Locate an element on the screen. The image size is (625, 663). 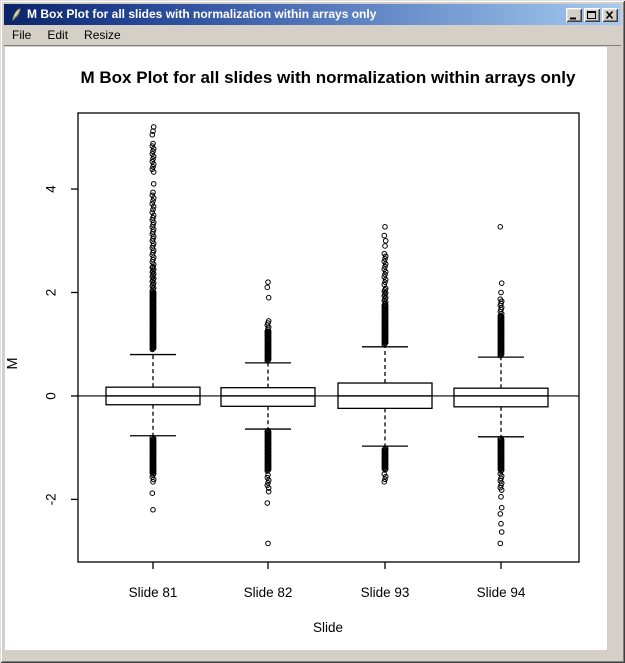
close-button is located at coordinates (610, 14).